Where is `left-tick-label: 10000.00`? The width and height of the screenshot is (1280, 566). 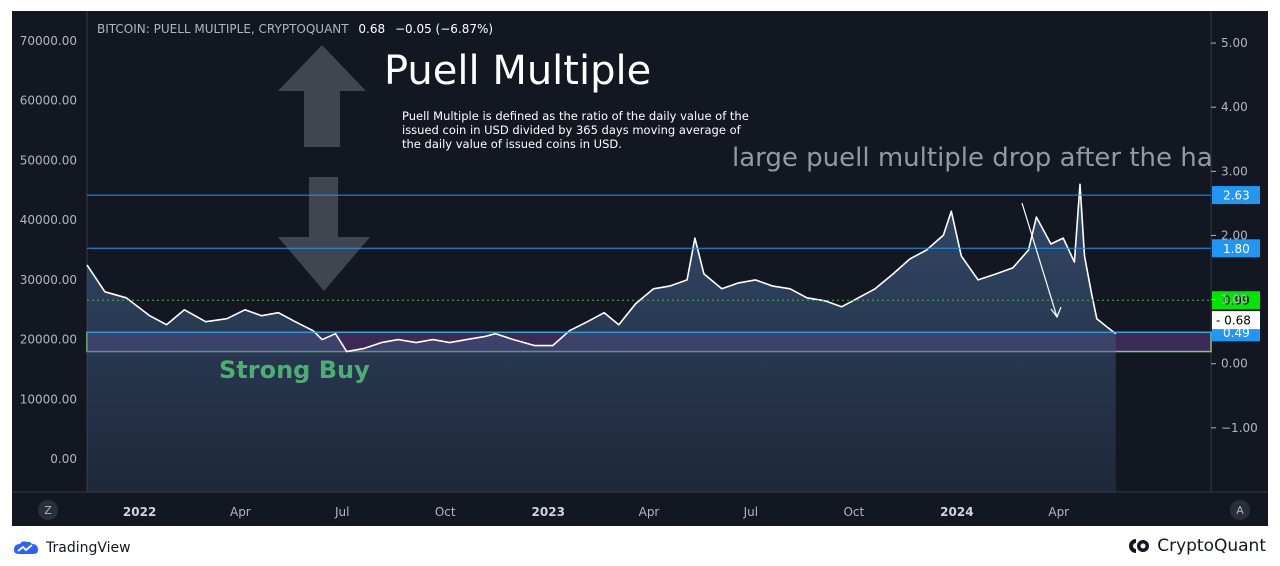
left-tick-label: 10000.00 is located at coordinates (48, 399).